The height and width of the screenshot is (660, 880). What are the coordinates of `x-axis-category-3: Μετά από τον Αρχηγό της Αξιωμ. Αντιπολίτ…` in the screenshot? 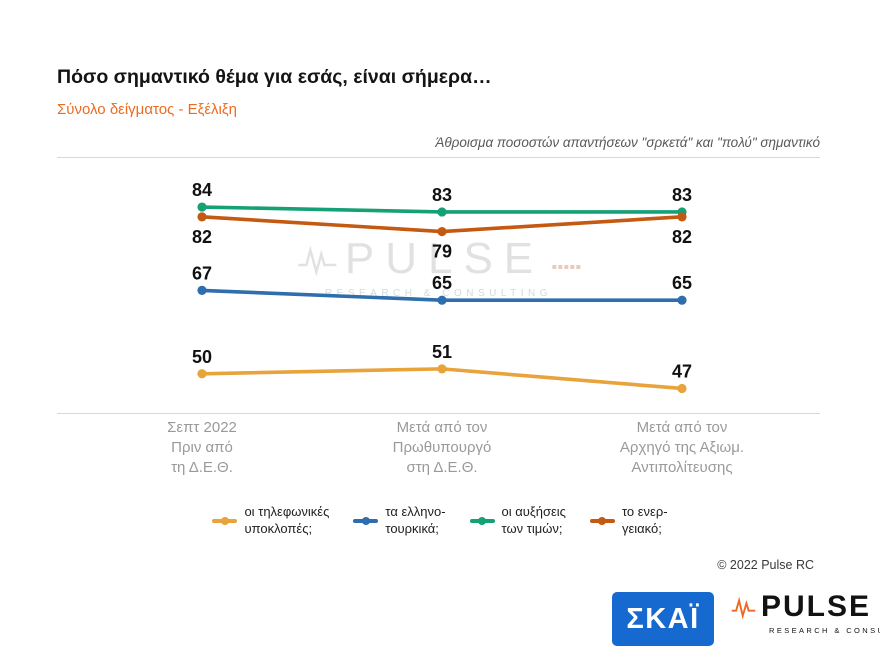 It's located at (682, 447).